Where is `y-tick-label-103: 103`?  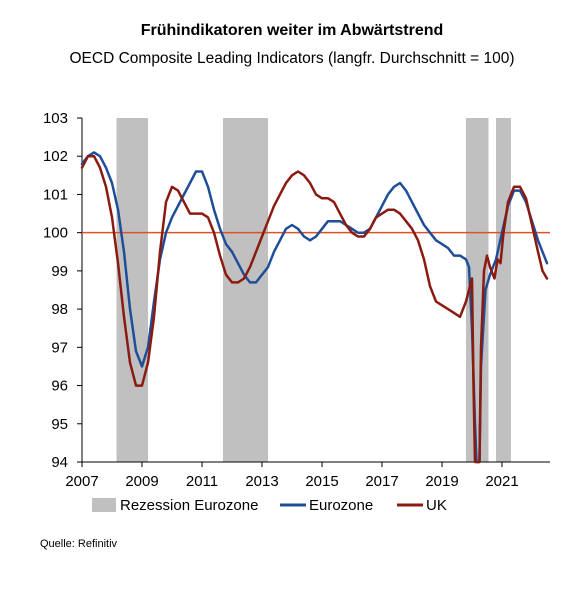 y-tick-label-103: 103 is located at coordinates (55, 118).